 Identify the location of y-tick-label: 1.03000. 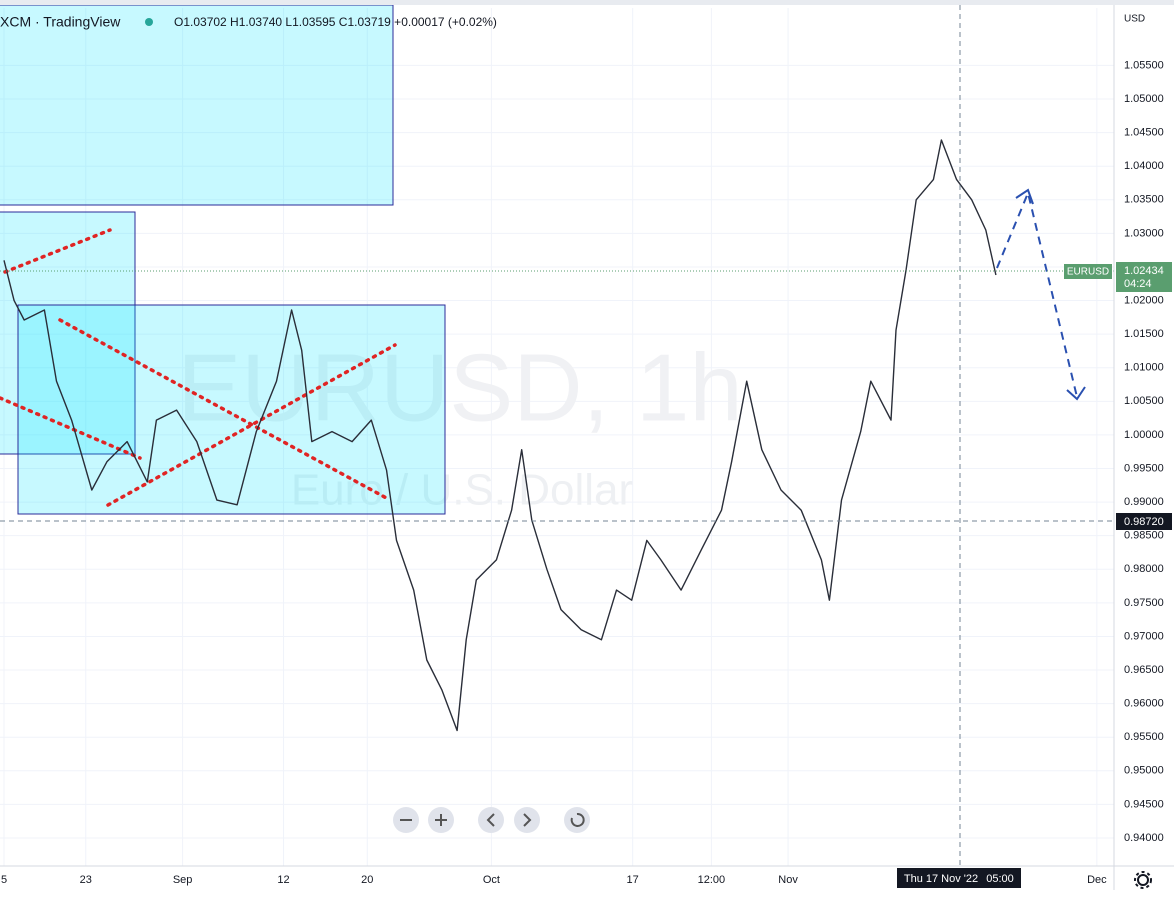
(1144, 233).